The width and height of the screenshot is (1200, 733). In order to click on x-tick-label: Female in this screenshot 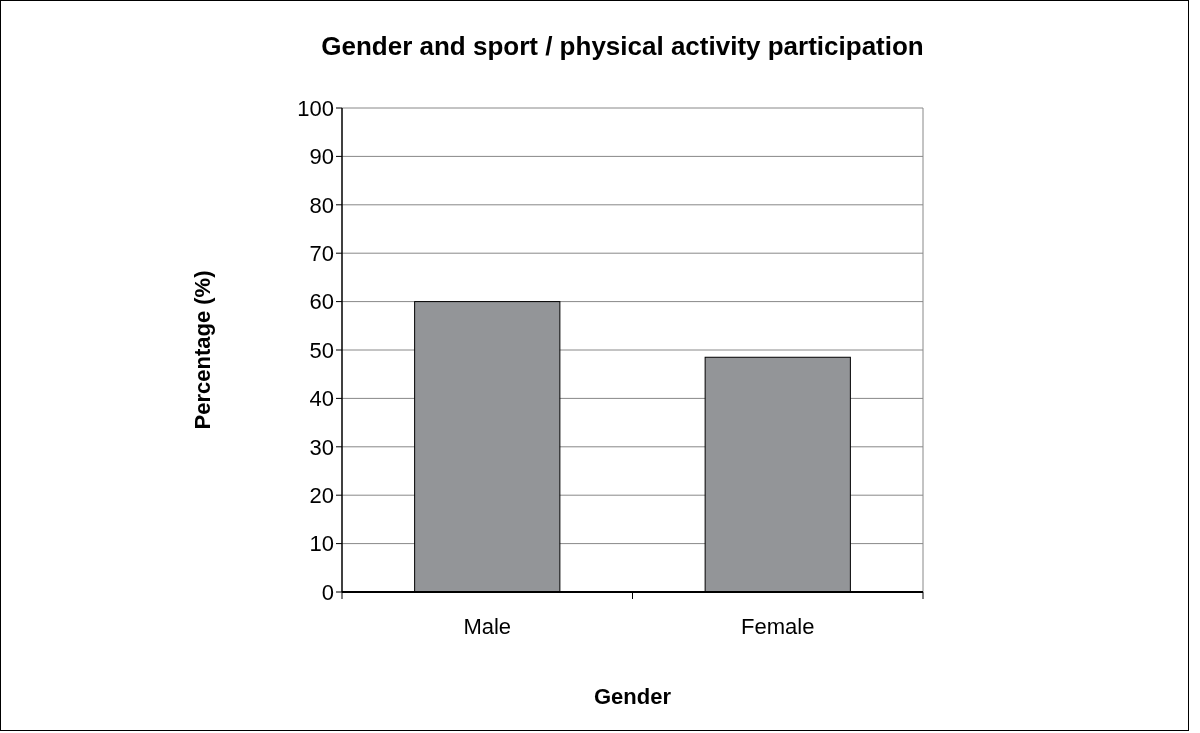, I will do `click(778, 626)`.